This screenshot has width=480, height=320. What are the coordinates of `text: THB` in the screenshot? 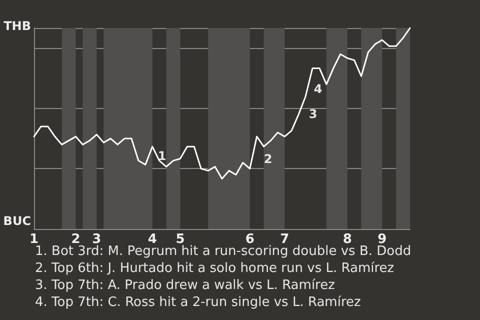 It's located at (17, 26).